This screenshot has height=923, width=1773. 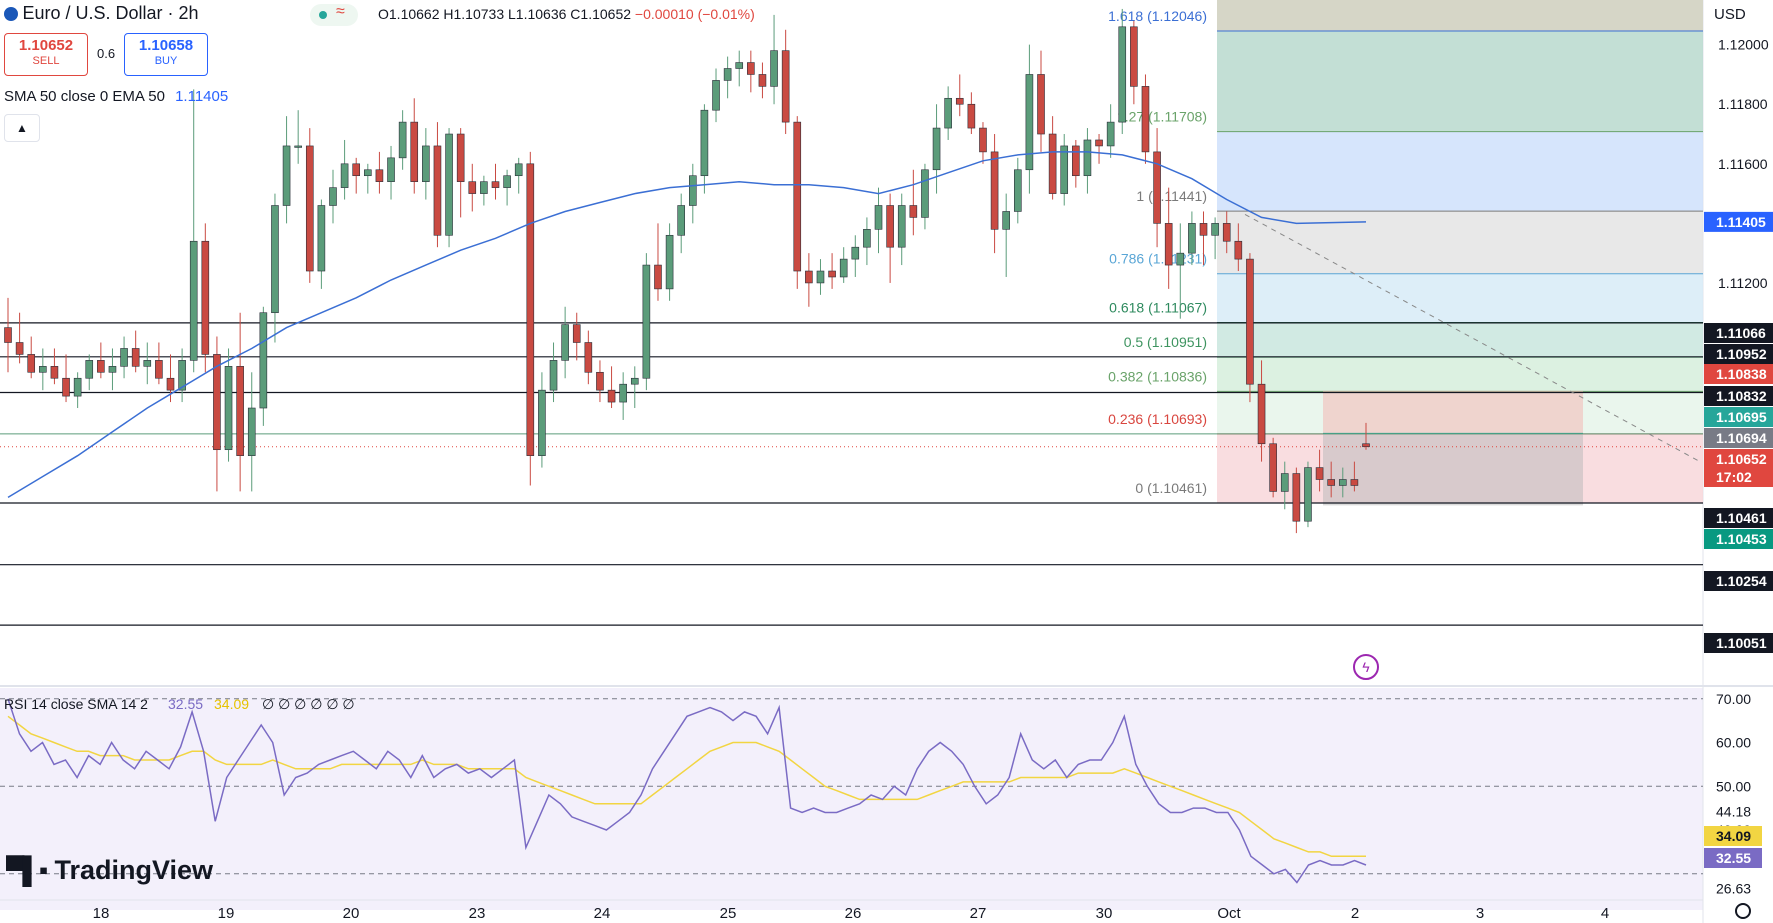 What do you see at coordinates (334, 14) in the screenshot?
I see `market-status: ≈` at bounding box center [334, 14].